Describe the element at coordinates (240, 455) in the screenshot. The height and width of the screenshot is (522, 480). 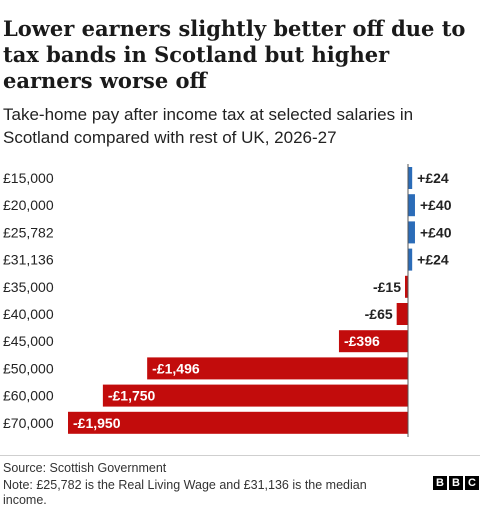
I see `footer-divider` at that location.